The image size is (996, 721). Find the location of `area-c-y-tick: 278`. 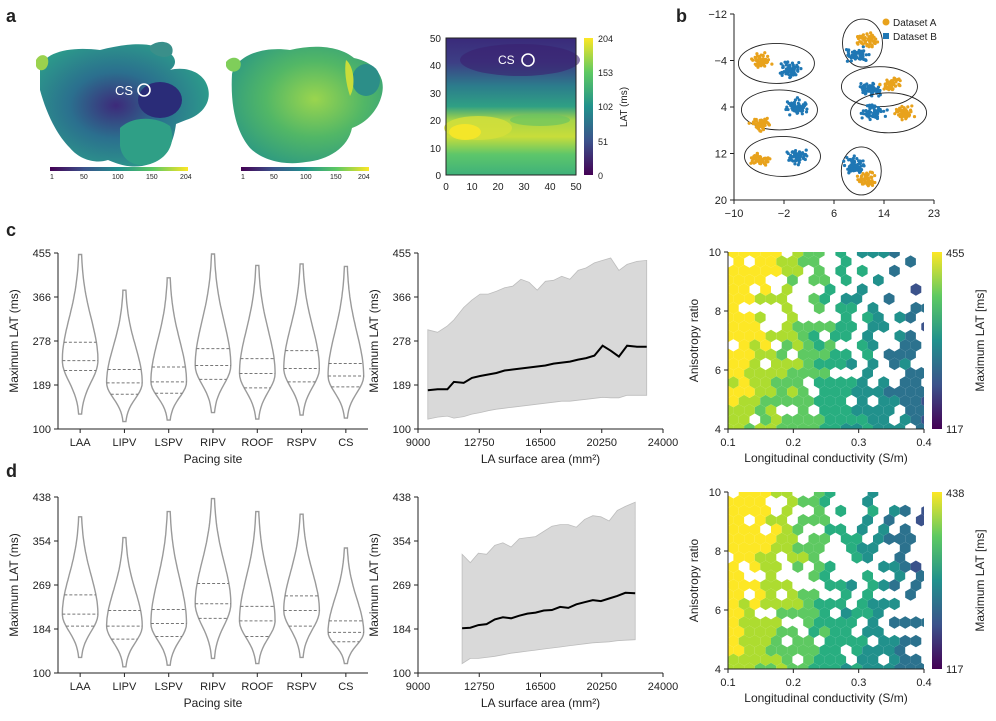

area-c-y-tick: 278 is located at coordinates (402, 342).